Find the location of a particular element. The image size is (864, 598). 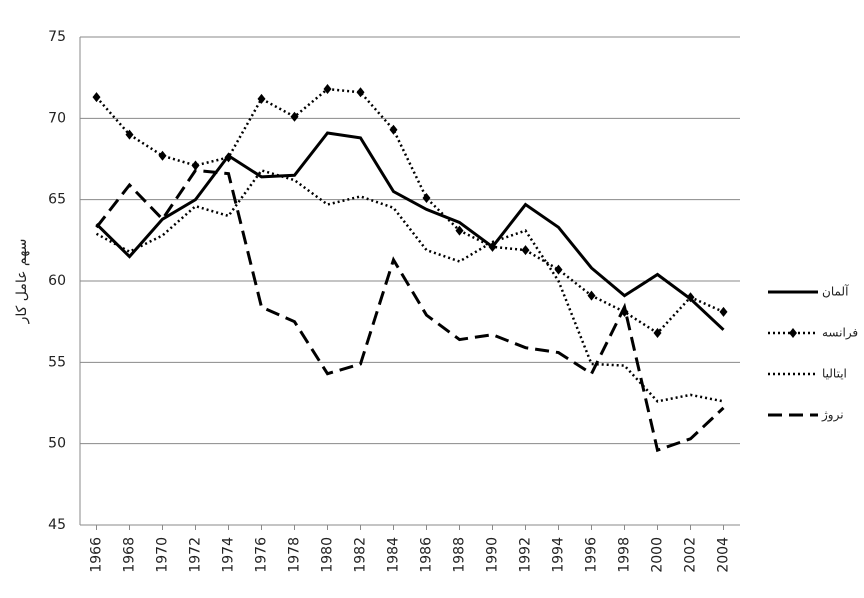

x-tick-label: 1990 is located at coordinates (493, 555).